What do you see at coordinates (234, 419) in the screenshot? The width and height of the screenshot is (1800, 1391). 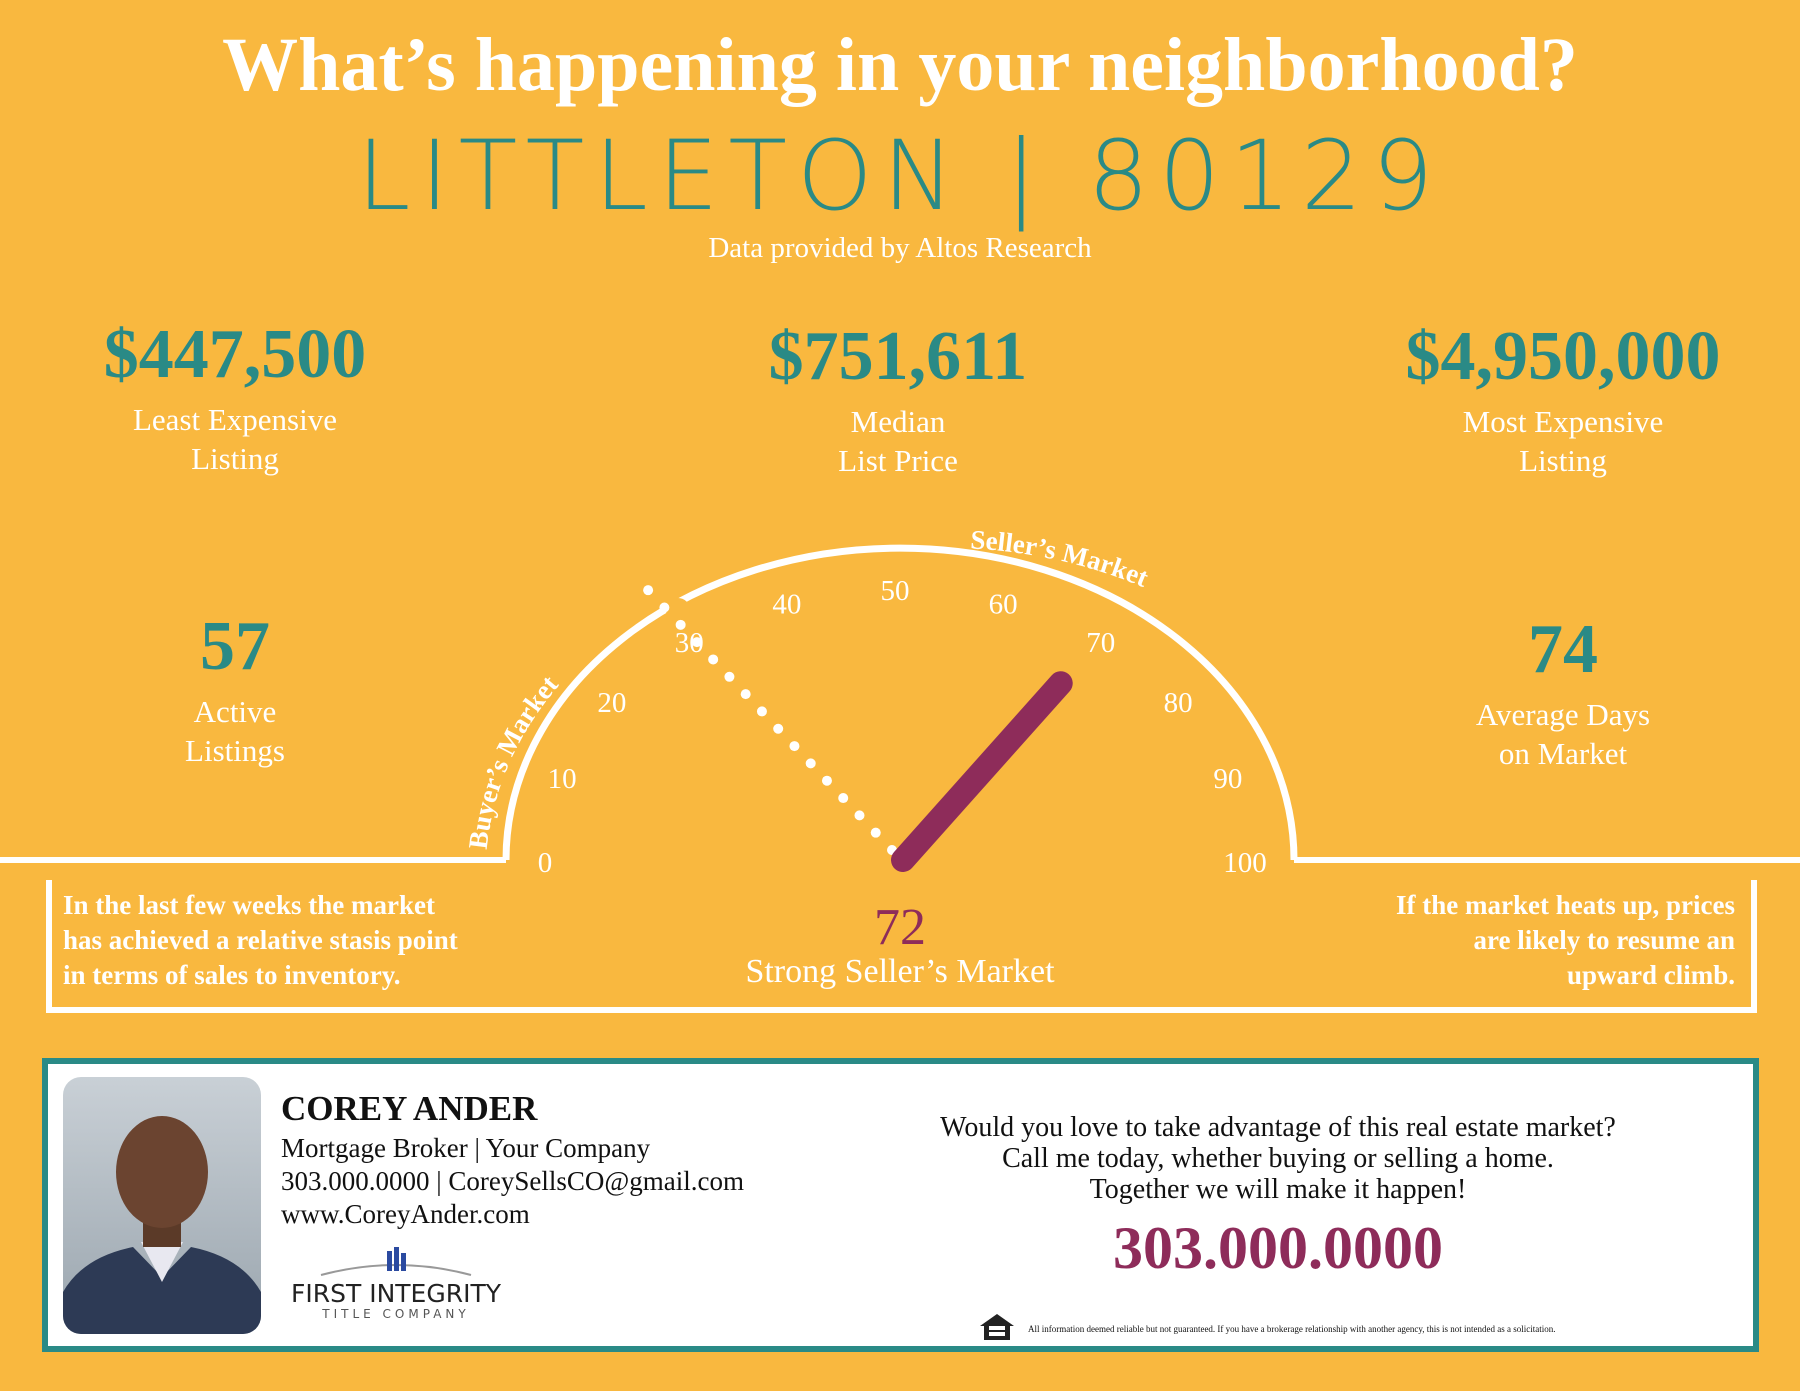 I see `stat-label: Least Expensive` at bounding box center [234, 419].